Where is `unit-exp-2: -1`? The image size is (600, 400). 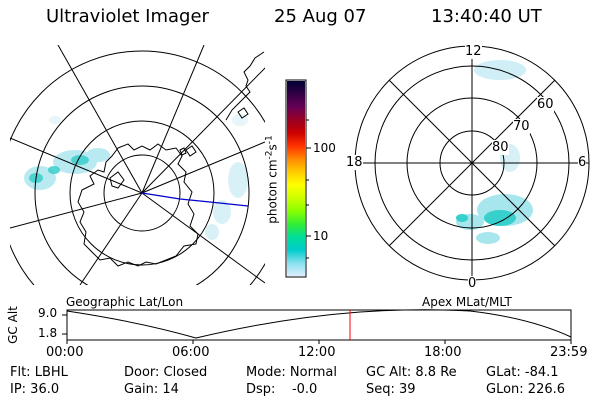 unit-exp-2: -1 is located at coordinates (269, 140).